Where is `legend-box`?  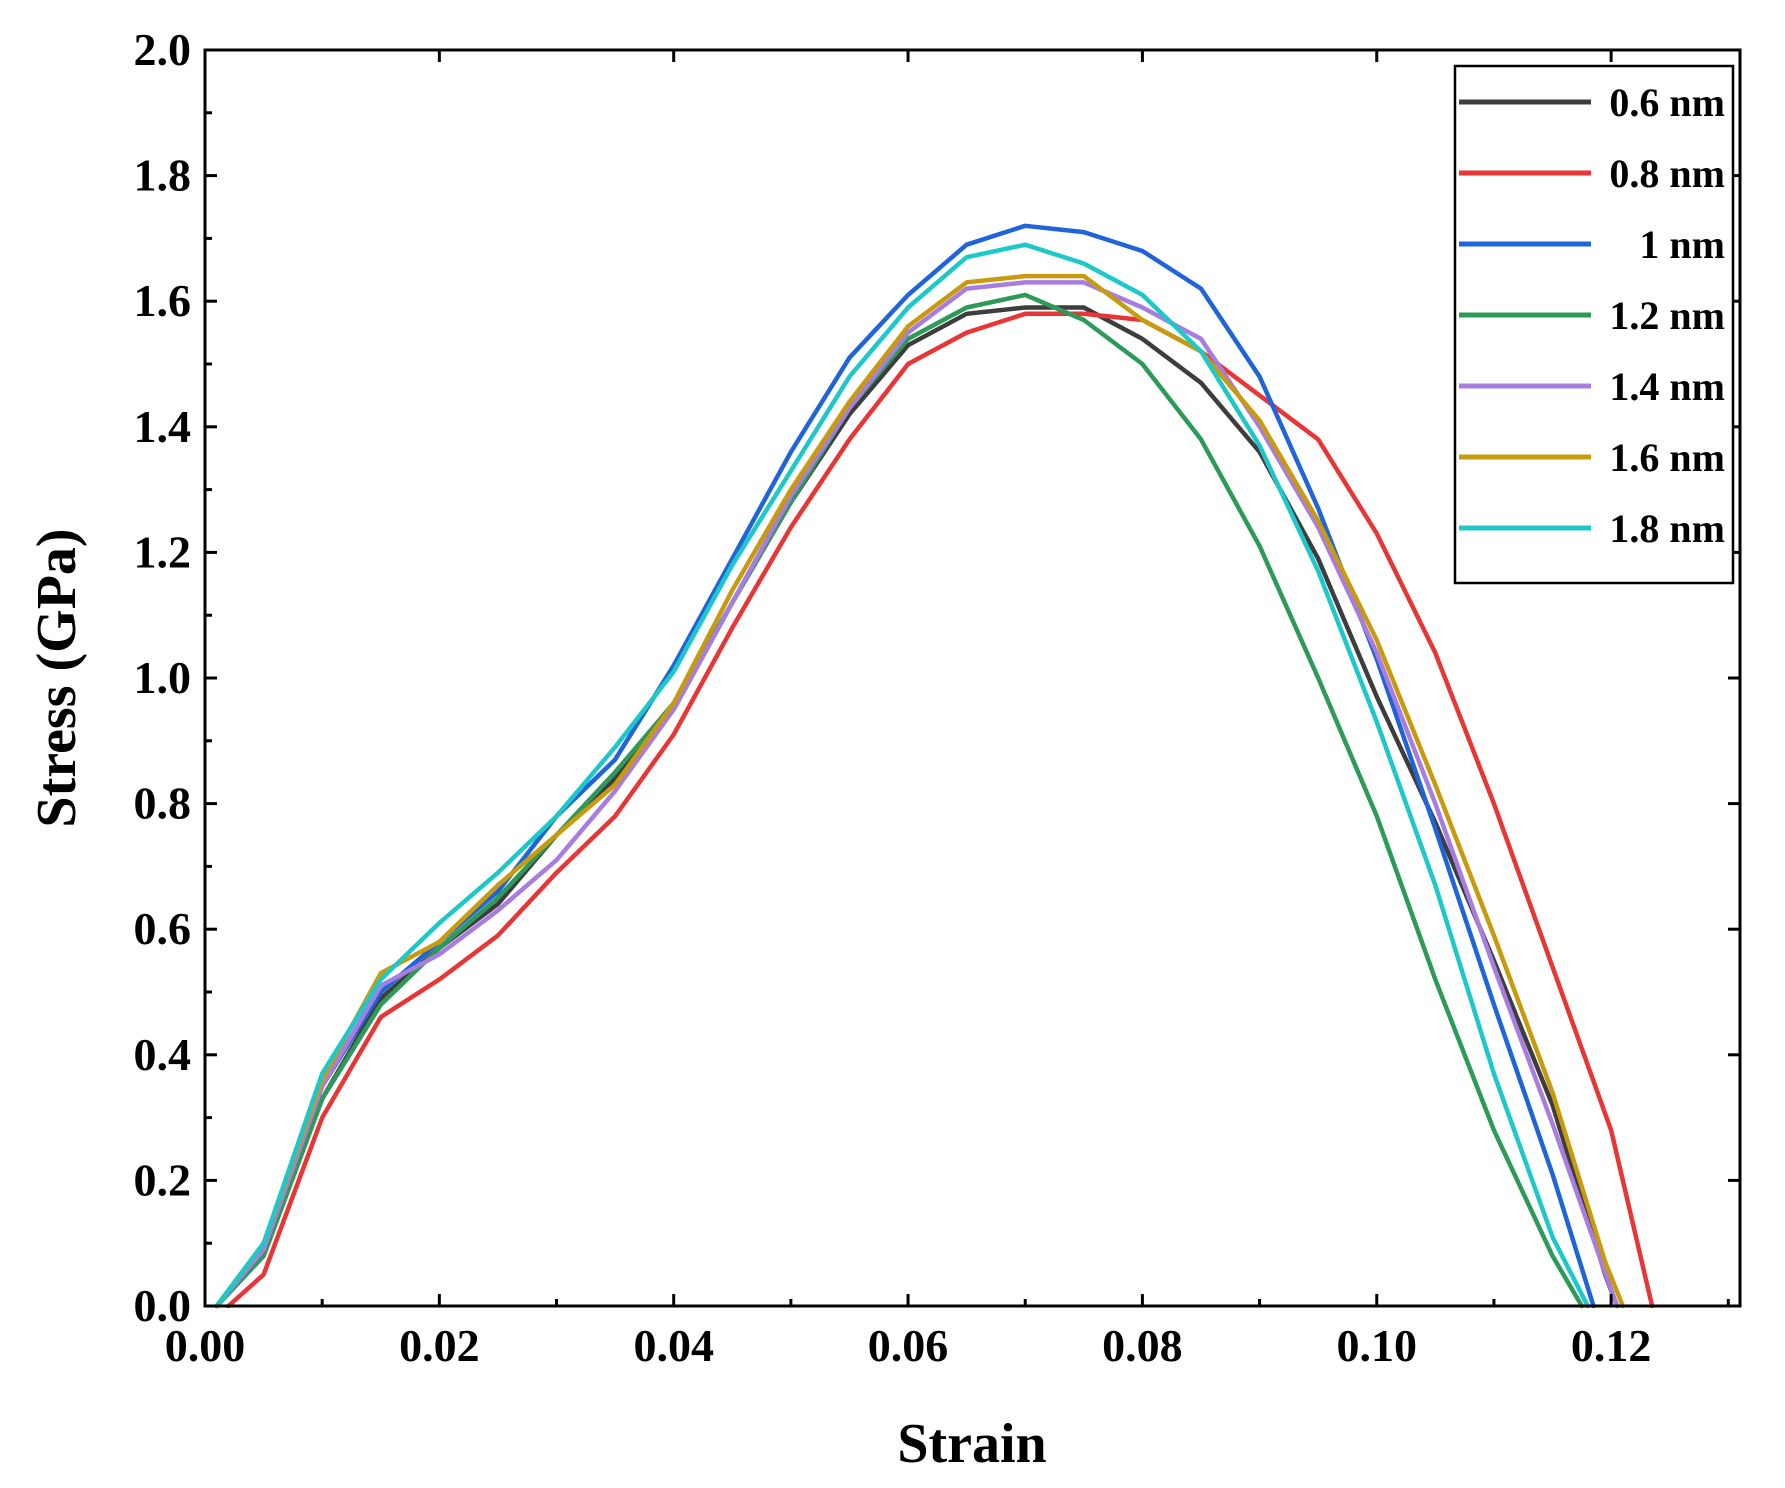 legend-box is located at coordinates (1594, 324).